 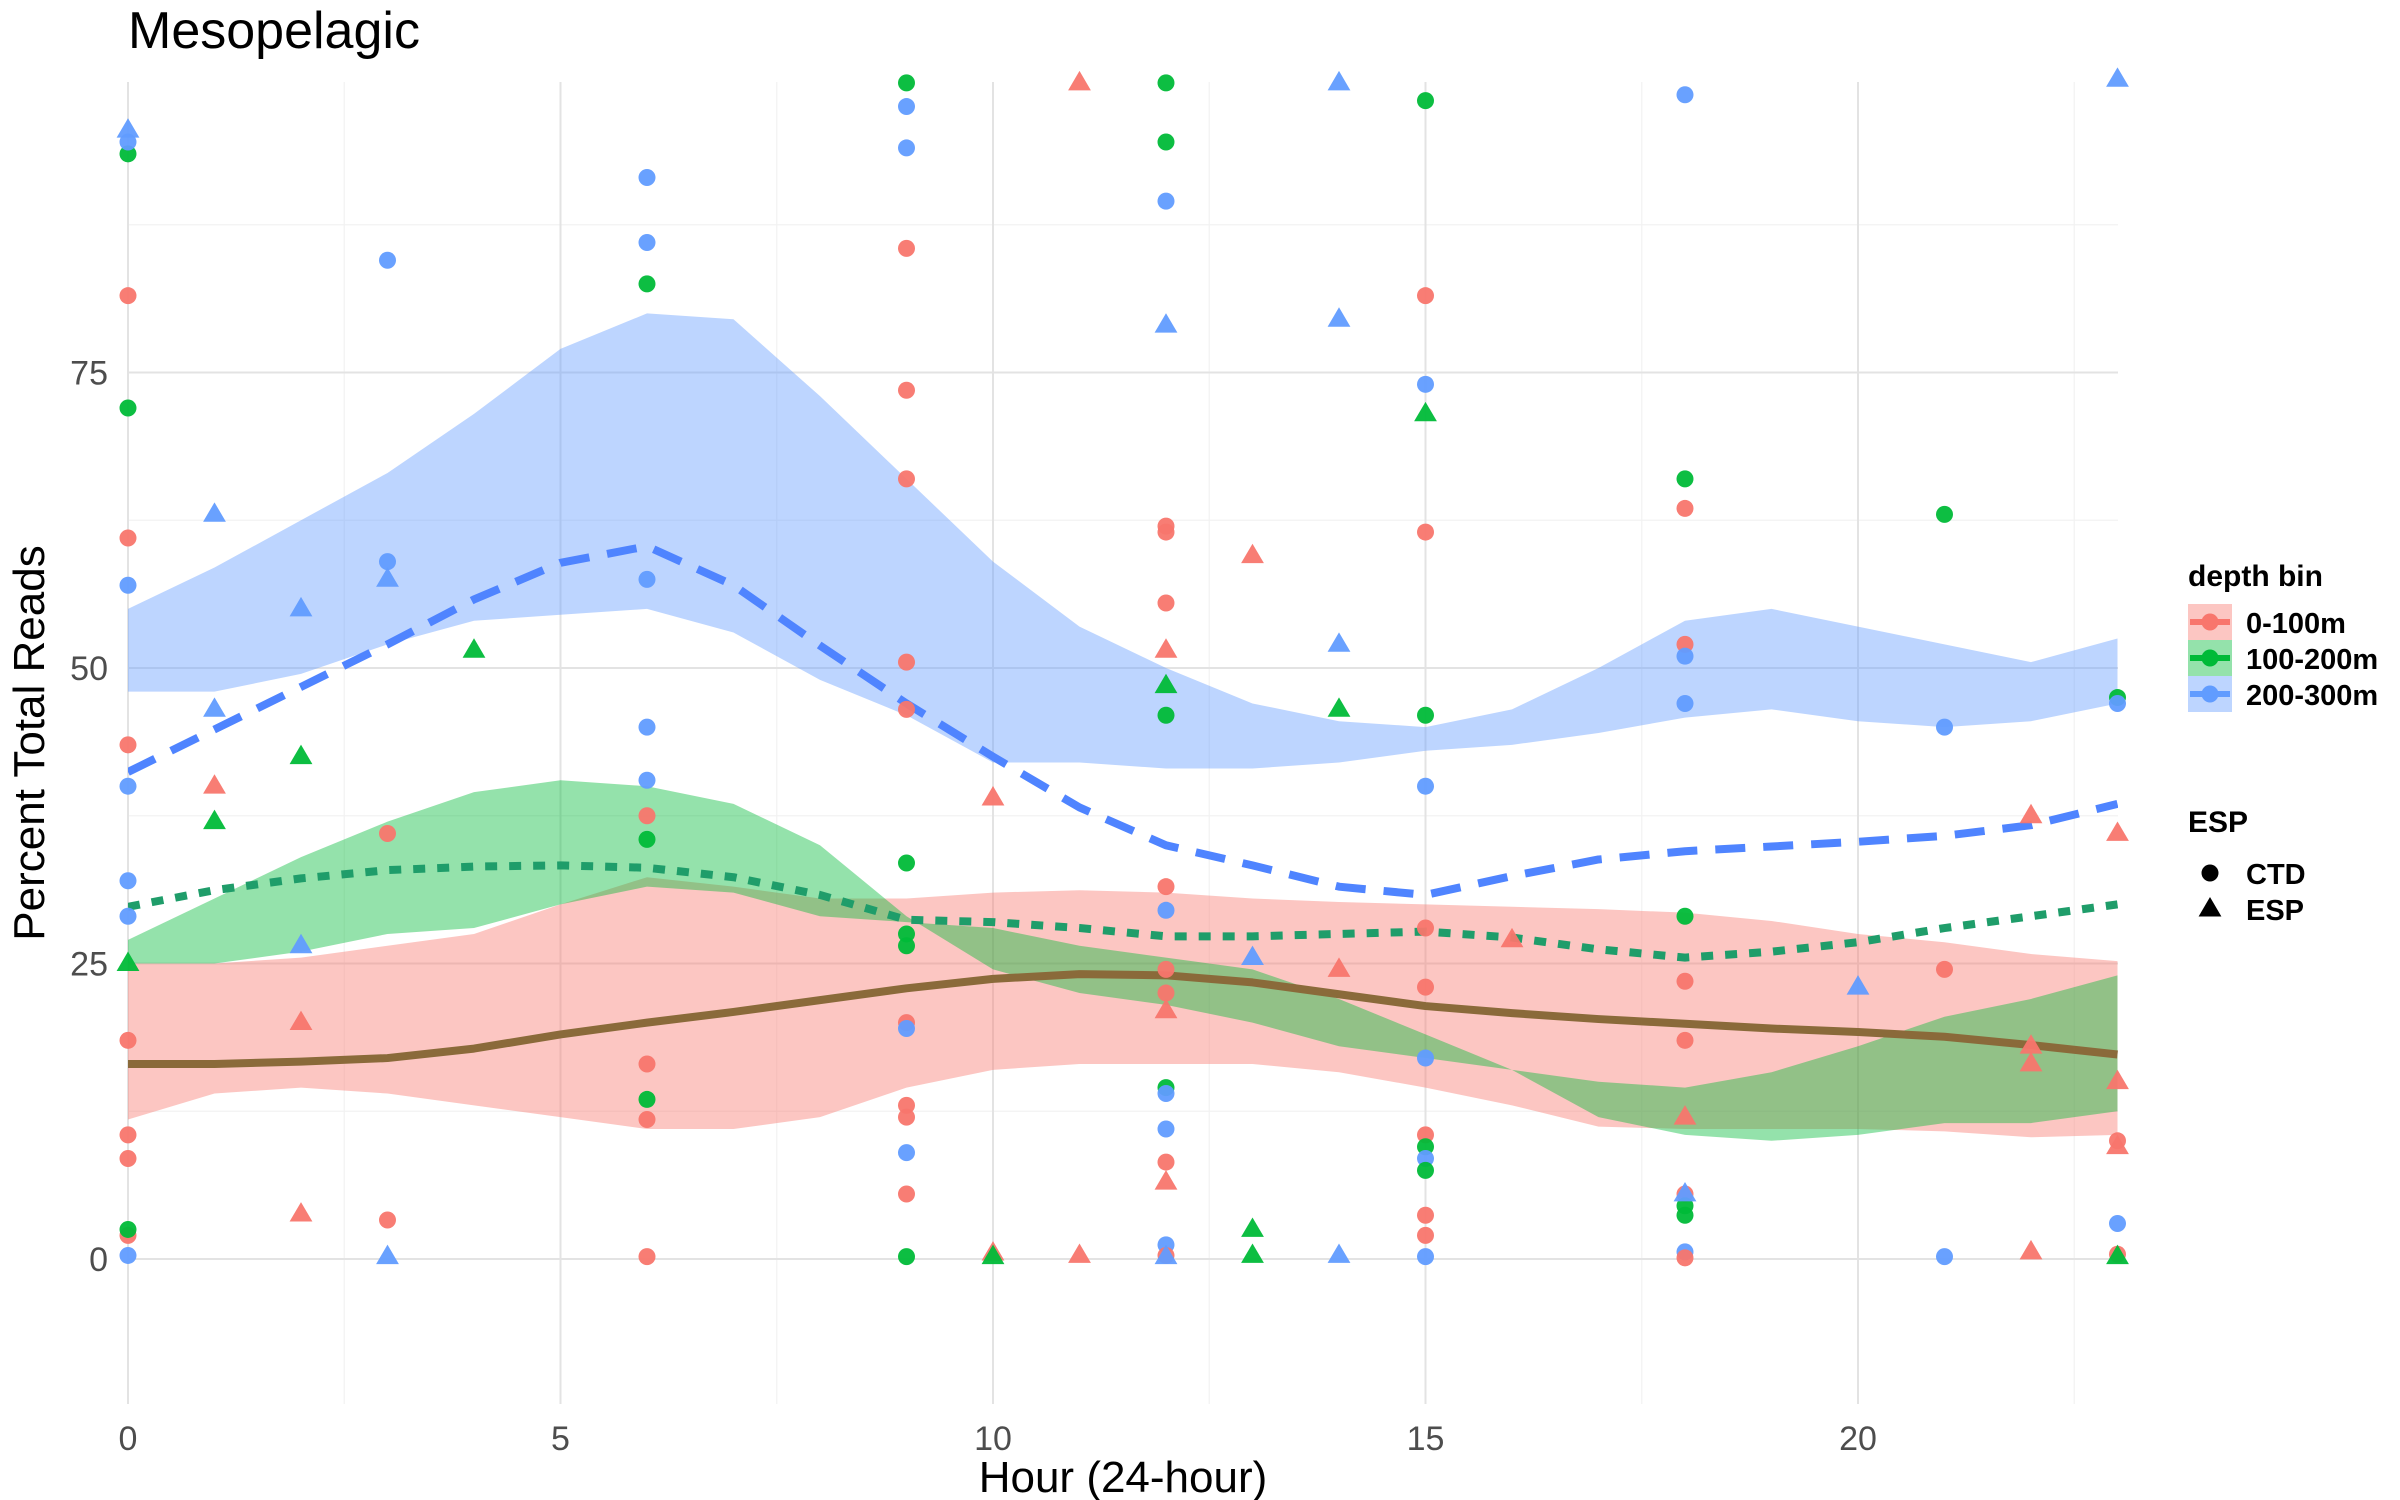 I want to click on x-axis-title: Hour (24-hour), so click(x=1123, y=1476).